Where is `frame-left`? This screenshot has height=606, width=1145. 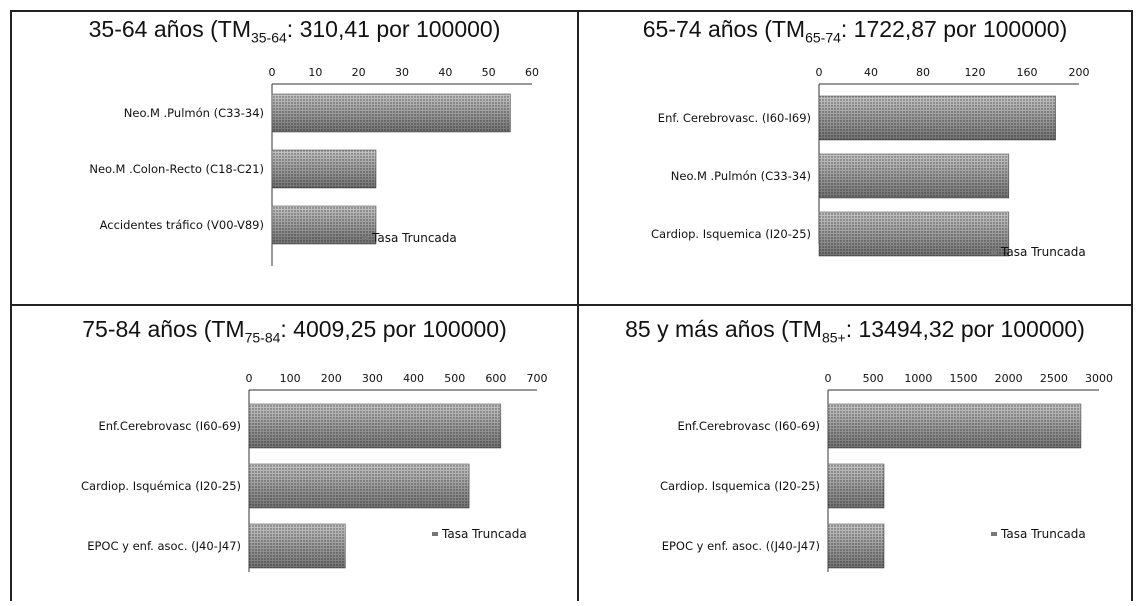
frame-left is located at coordinates (11, 305).